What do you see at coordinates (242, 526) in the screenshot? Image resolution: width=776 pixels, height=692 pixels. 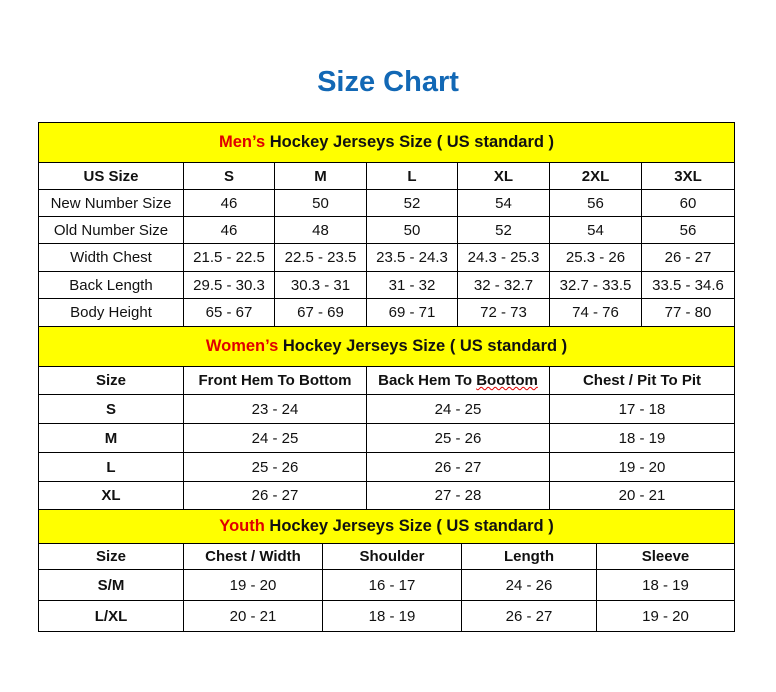 I see `section-title-group: Youth` at bounding box center [242, 526].